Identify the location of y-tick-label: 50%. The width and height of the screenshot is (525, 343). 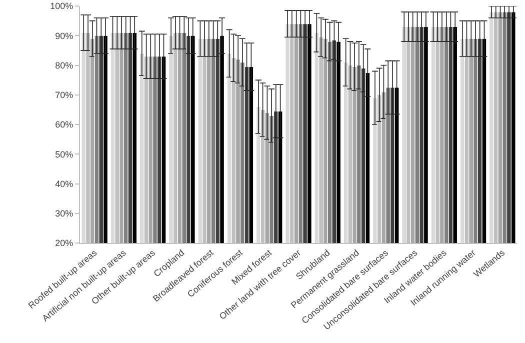
(64, 154).